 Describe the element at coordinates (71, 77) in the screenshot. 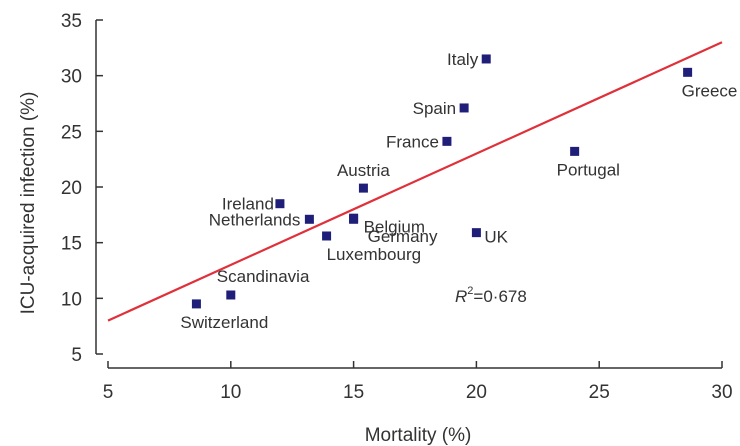

I see `y-tick-label: 30` at that location.